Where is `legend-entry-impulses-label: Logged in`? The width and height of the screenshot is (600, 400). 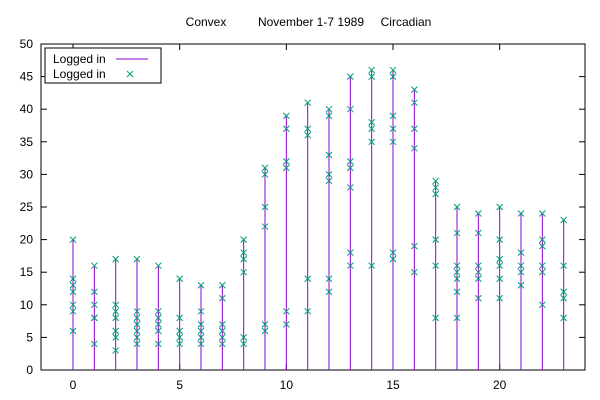 legend-entry-impulses-label: Logged in is located at coordinates (79, 59).